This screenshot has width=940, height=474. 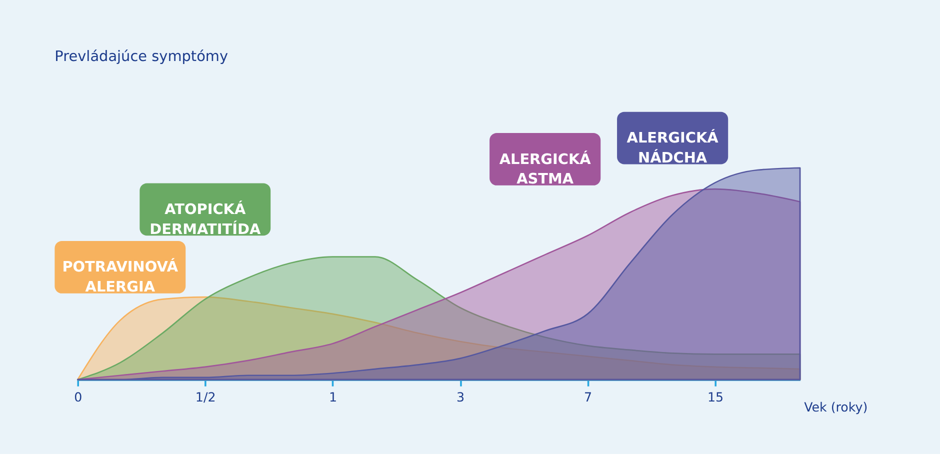 I want to click on x-tick-label: 15, so click(x=715, y=397).